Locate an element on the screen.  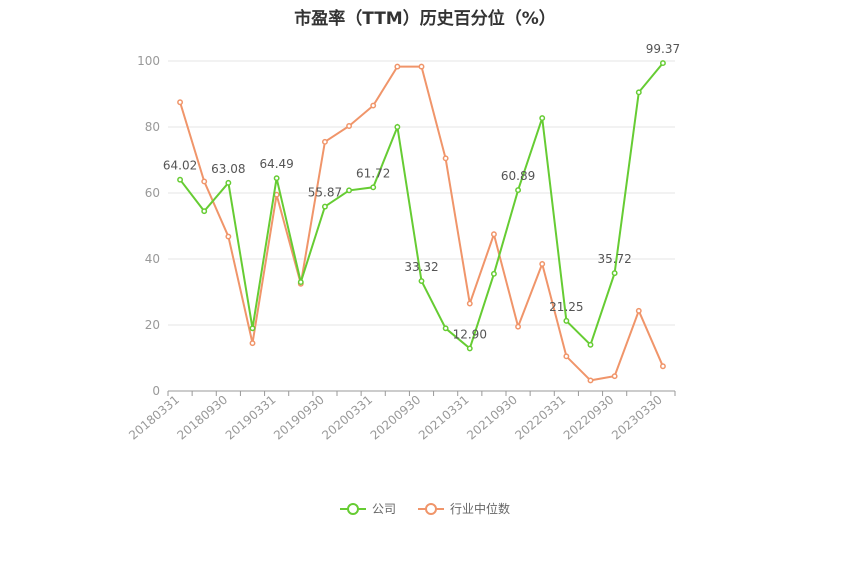
x-tick-label: 20220331 is located at coordinates (540, 418).